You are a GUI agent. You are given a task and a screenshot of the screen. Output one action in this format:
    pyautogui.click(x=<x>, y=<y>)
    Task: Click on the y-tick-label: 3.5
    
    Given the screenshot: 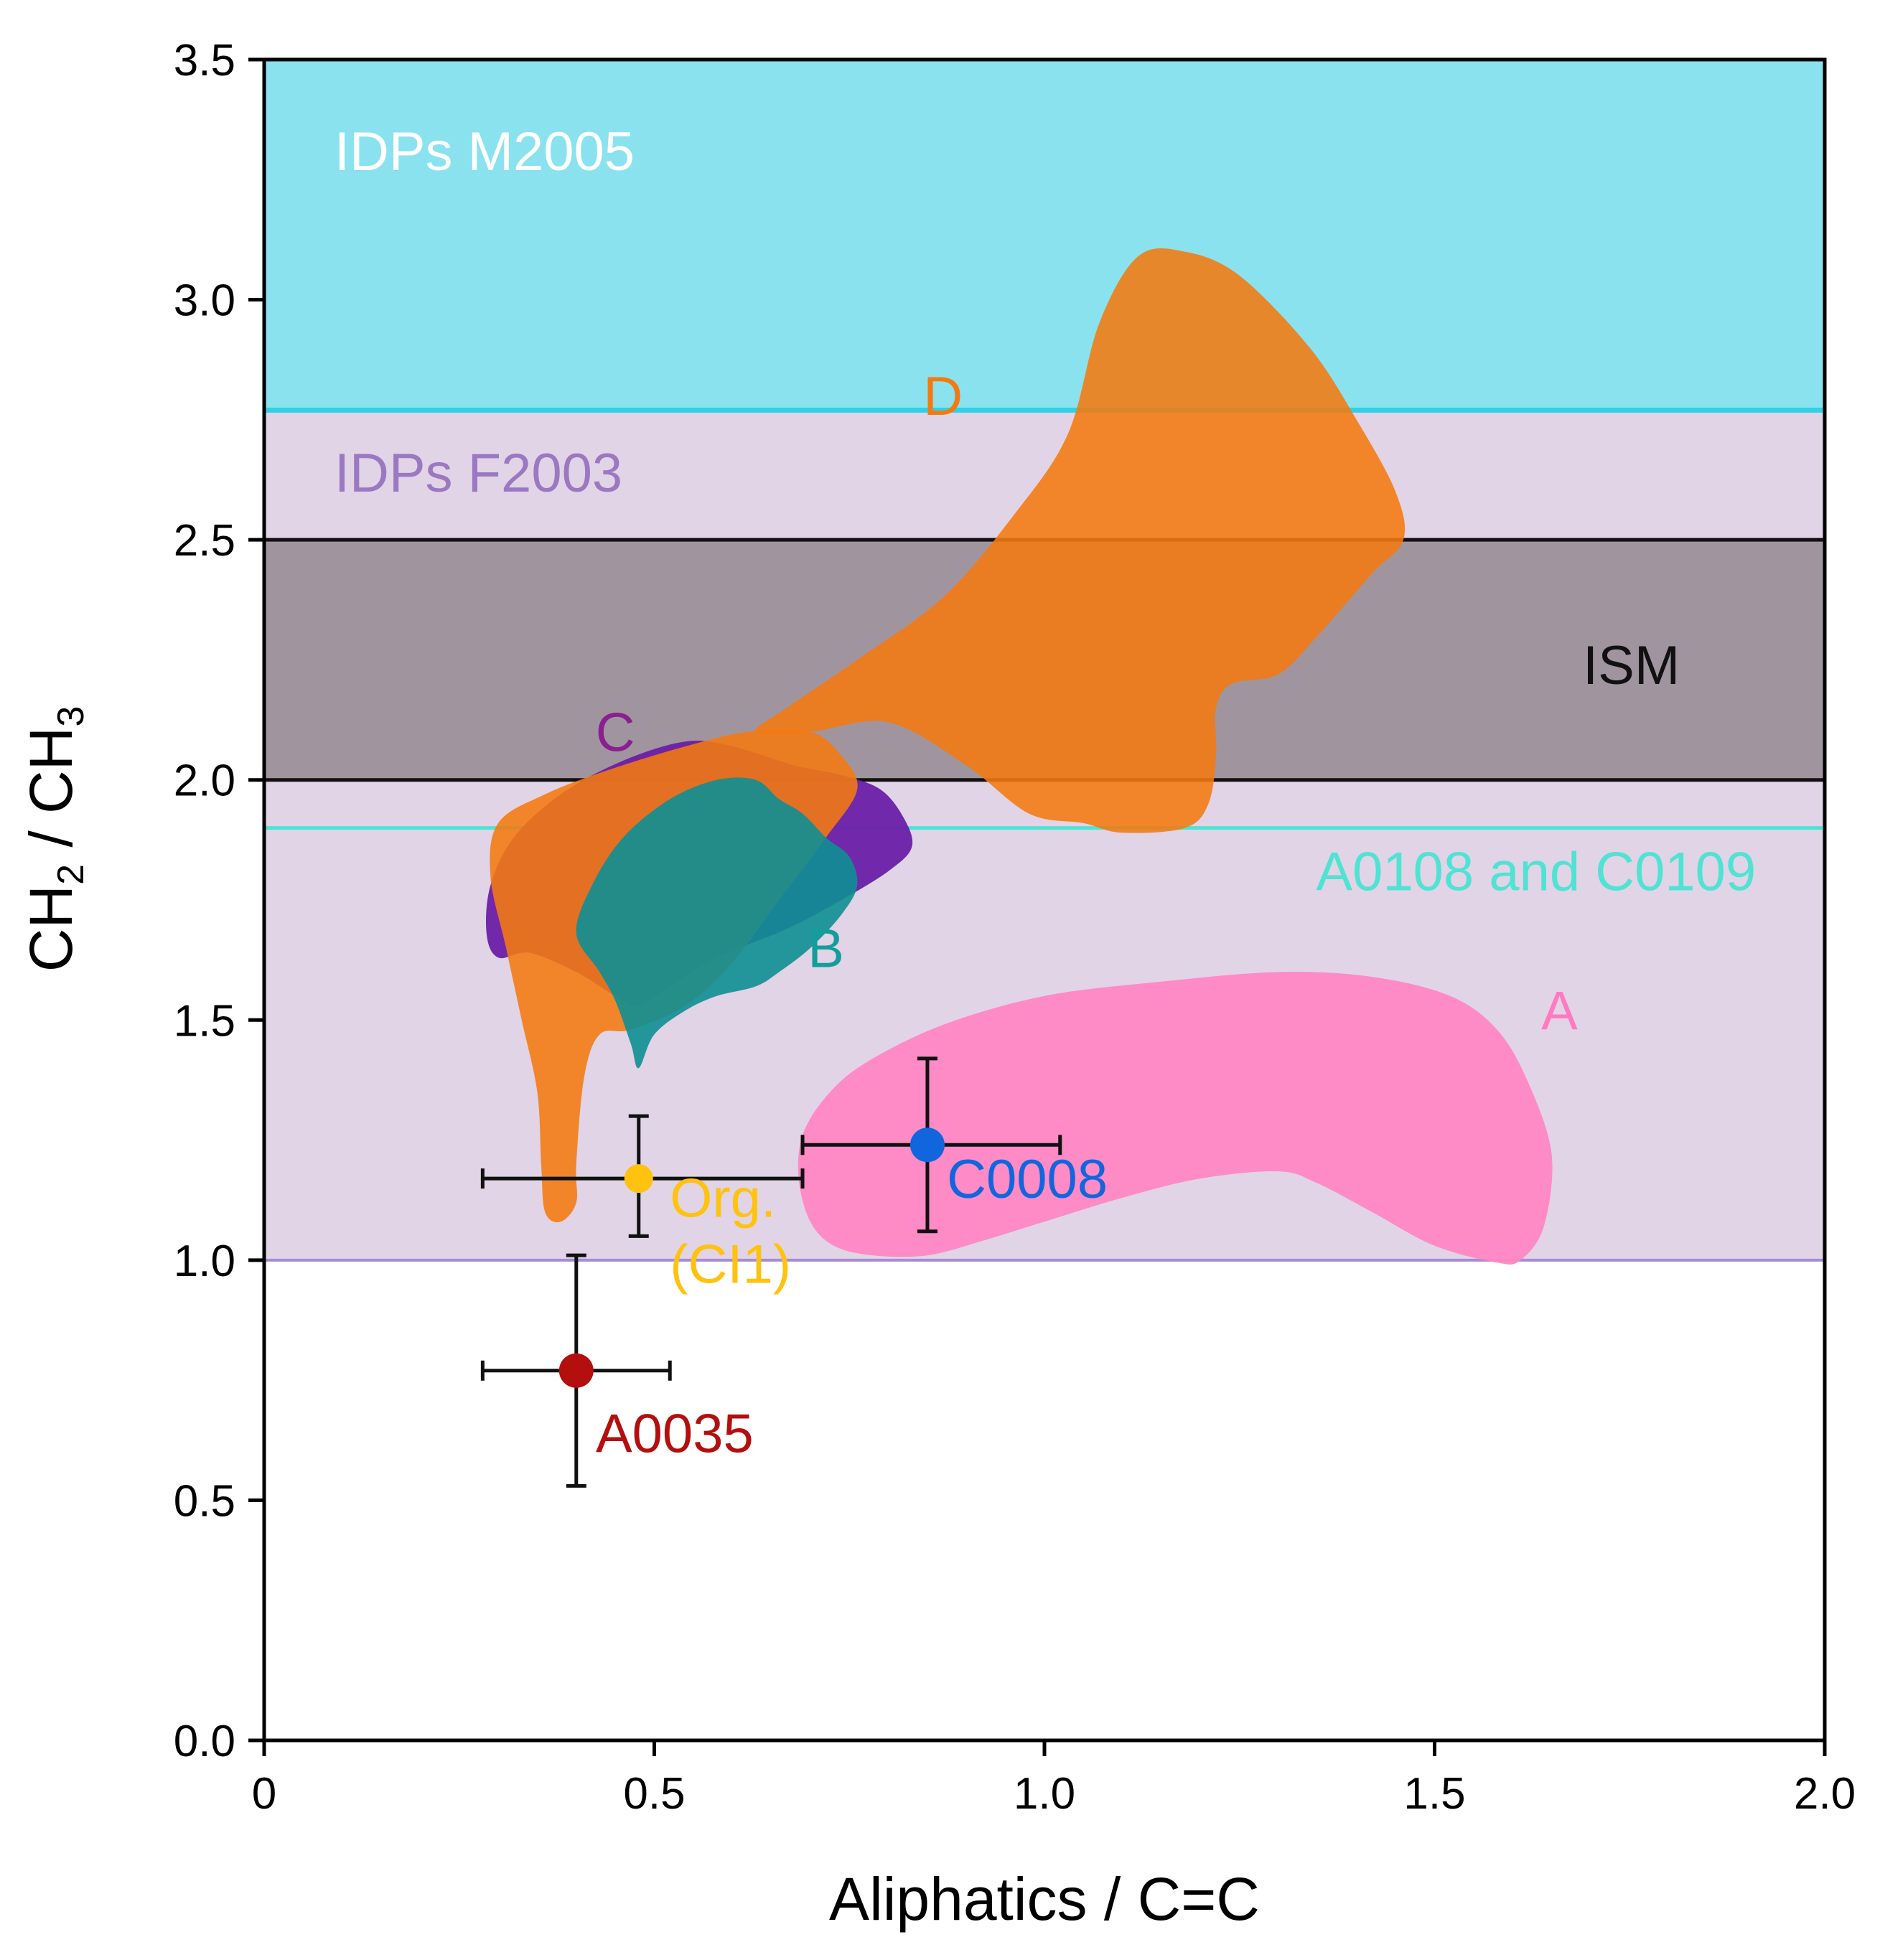 What is the action you would take?
    pyautogui.click(x=204, y=60)
    